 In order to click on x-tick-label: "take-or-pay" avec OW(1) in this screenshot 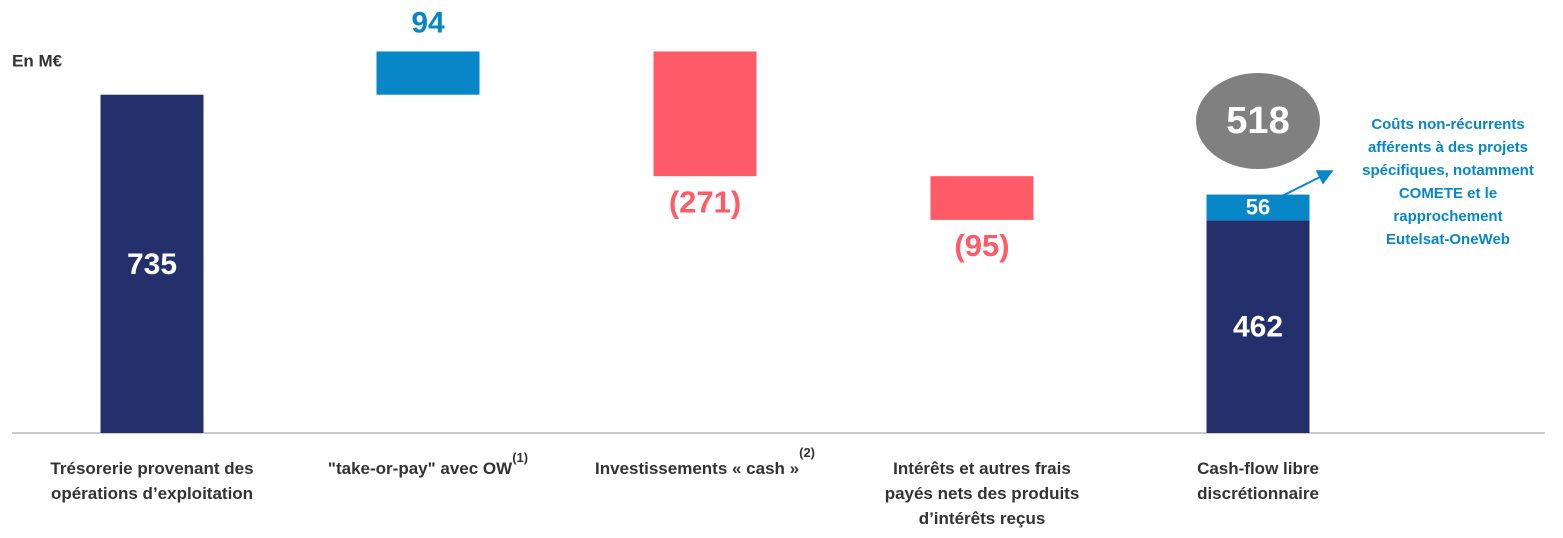, I will do `click(428, 464)`.